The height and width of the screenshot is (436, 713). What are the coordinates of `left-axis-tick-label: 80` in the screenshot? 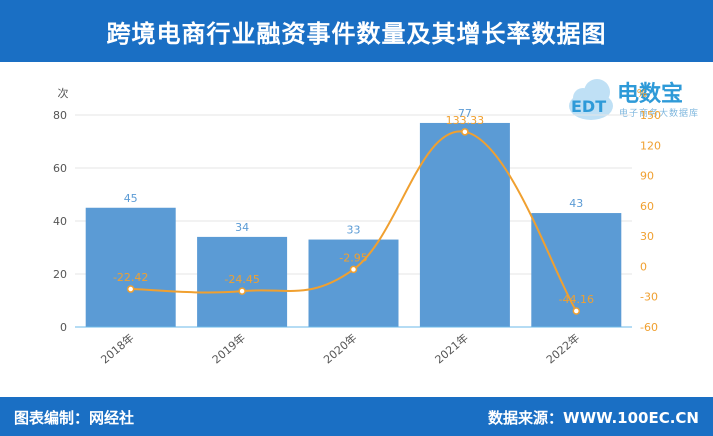 It's located at (60, 115).